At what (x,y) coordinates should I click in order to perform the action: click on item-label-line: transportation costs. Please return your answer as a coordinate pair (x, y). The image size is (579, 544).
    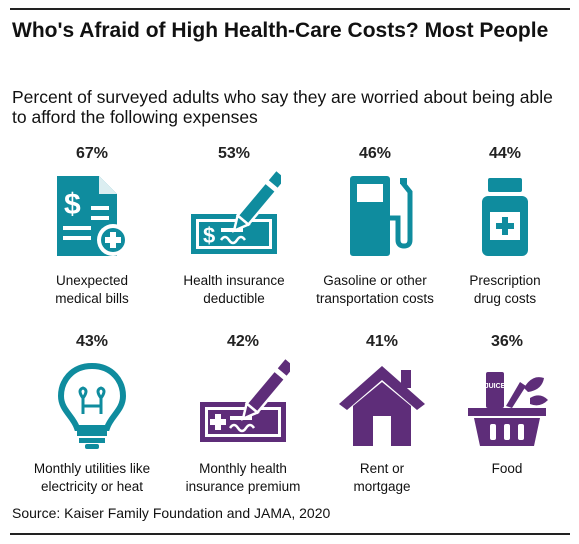
    Looking at the image, I should click on (375, 298).